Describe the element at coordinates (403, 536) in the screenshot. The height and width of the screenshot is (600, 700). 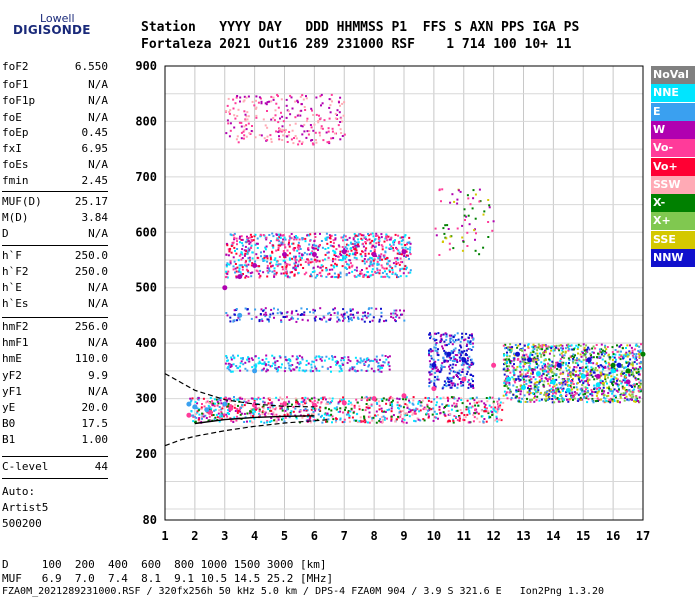
I see `x-tick-label: 9` at that location.